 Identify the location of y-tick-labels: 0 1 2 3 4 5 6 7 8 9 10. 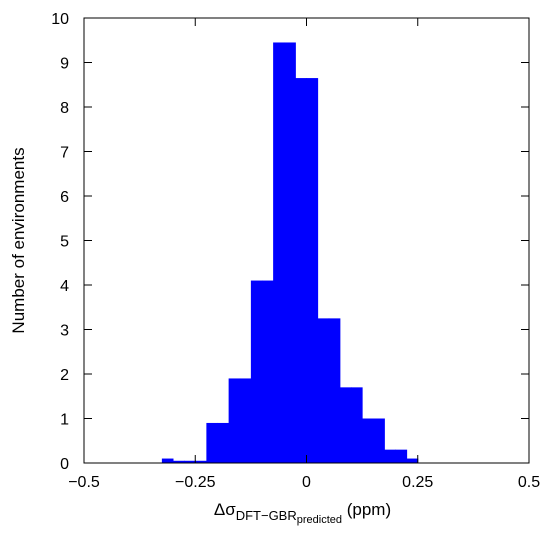
(60, 242).